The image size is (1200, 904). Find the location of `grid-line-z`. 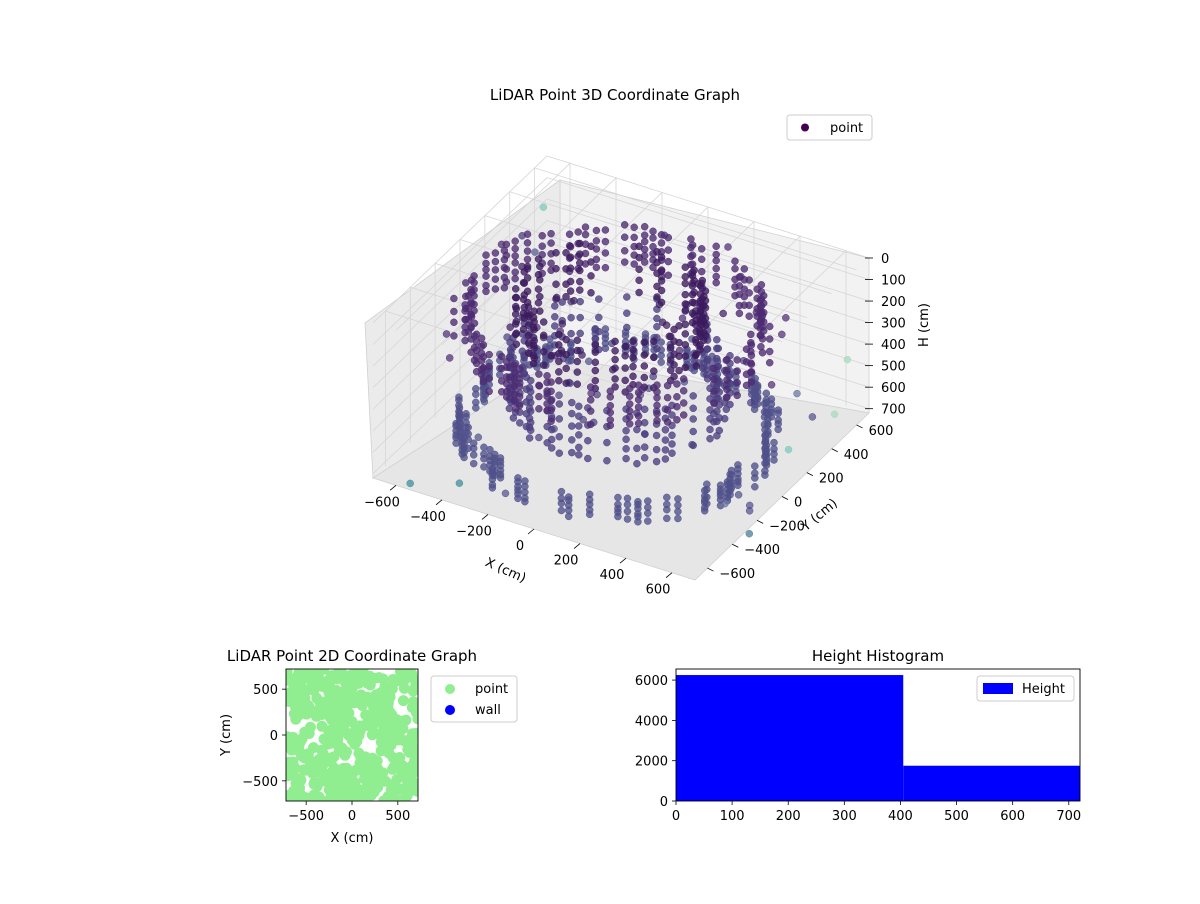

grid-line-z is located at coordinates (621, 261).